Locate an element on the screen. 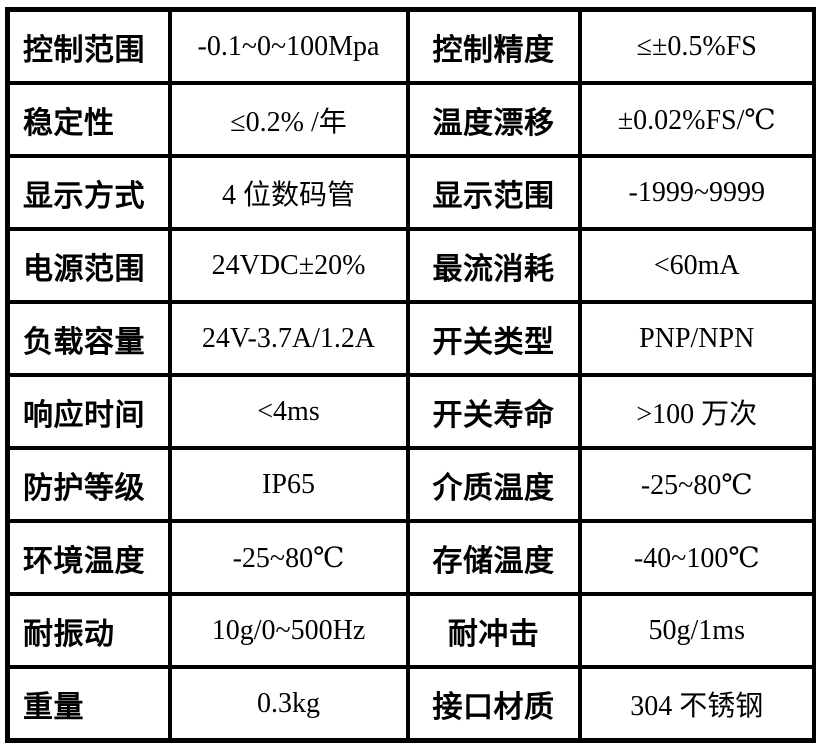 The height and width of the screenshot is (743, 816). spec-label: 稳定性 is located at coordinates (88, 119).